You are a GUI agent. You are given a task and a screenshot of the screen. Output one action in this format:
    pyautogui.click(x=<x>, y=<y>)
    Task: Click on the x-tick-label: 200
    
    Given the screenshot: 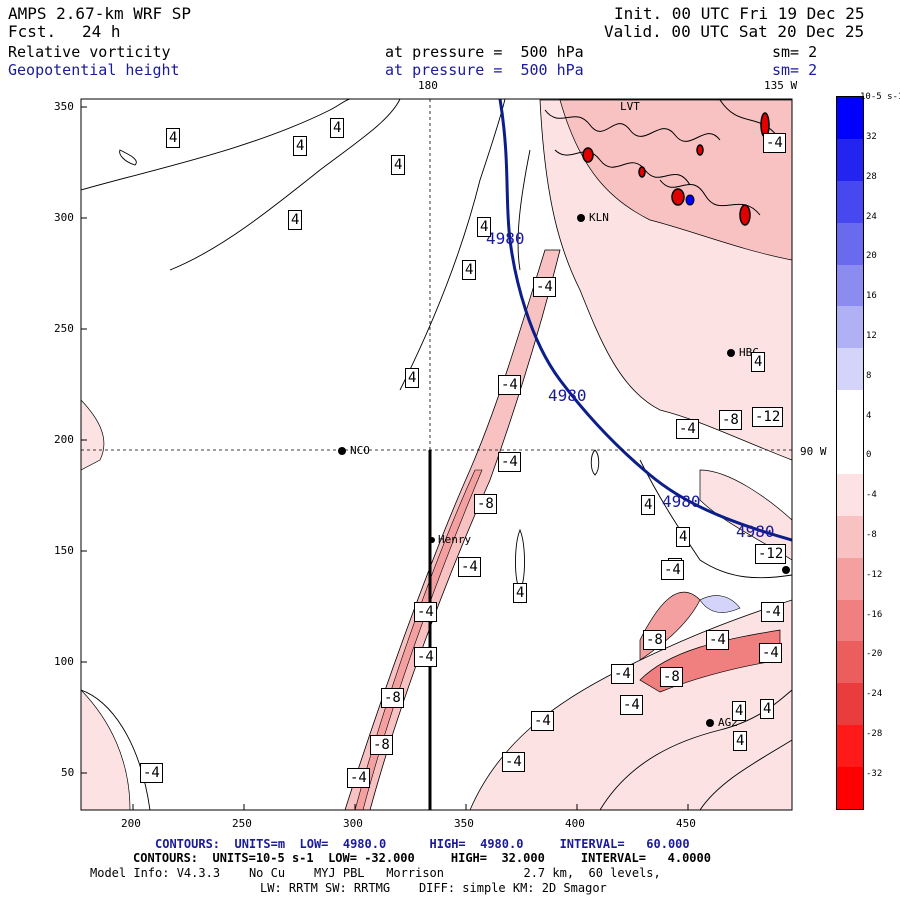 What is the action you would take?
    pyautogui.click(x=131, y=823)
    